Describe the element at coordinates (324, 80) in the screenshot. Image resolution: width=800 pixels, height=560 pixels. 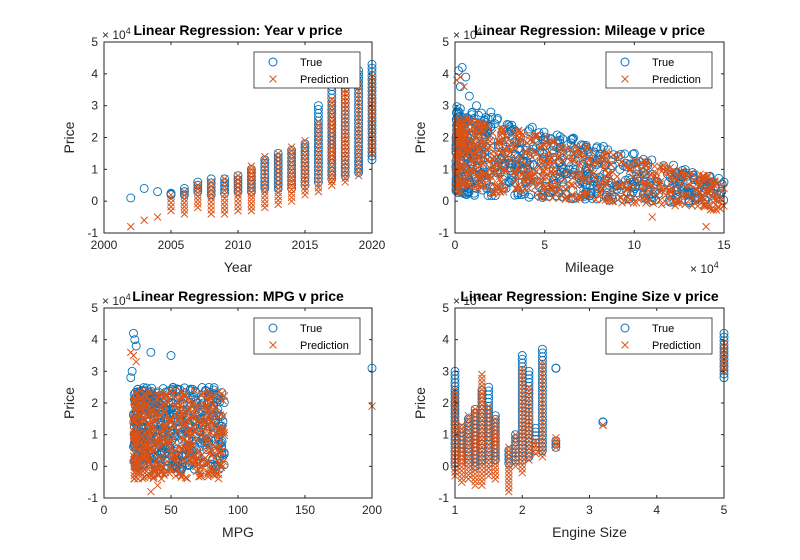
I see `legend-entry: Prediction` at that location.